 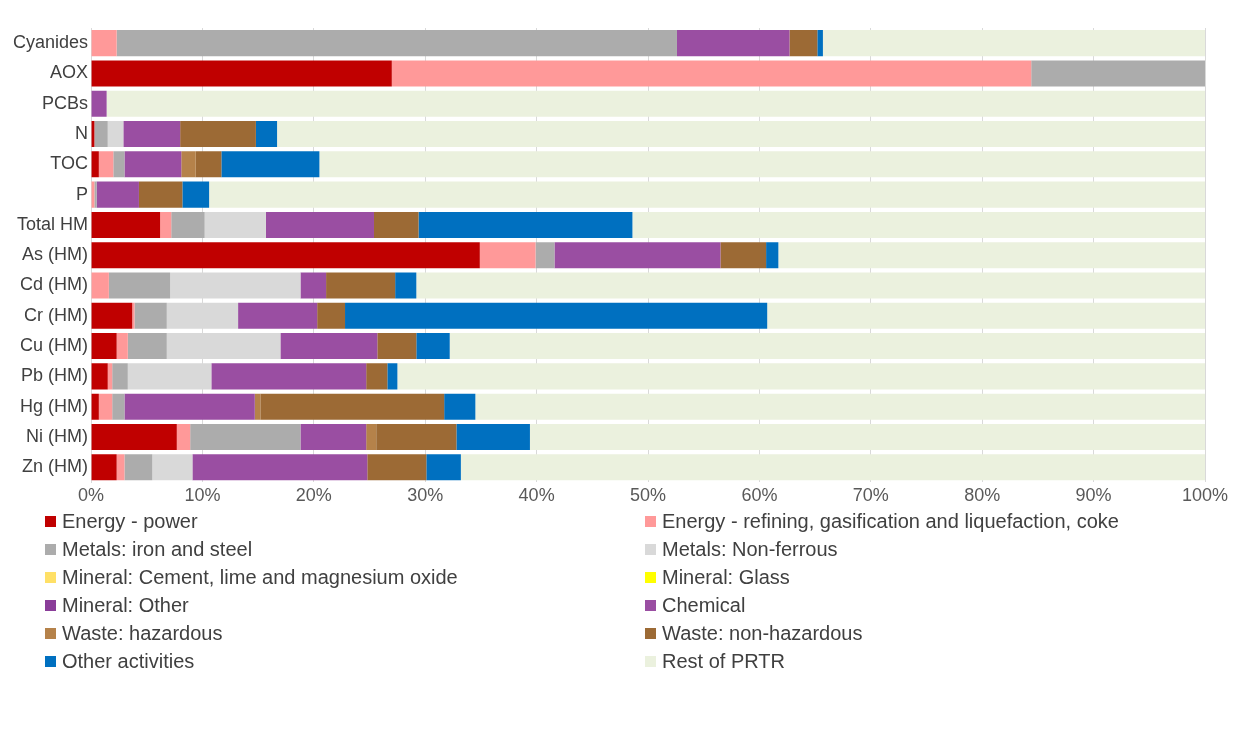 What do you see at coordinates (55, 466) in the screenshot?
I see `y-tick-label: Zn (HM)` at bounding box center [55, 466].